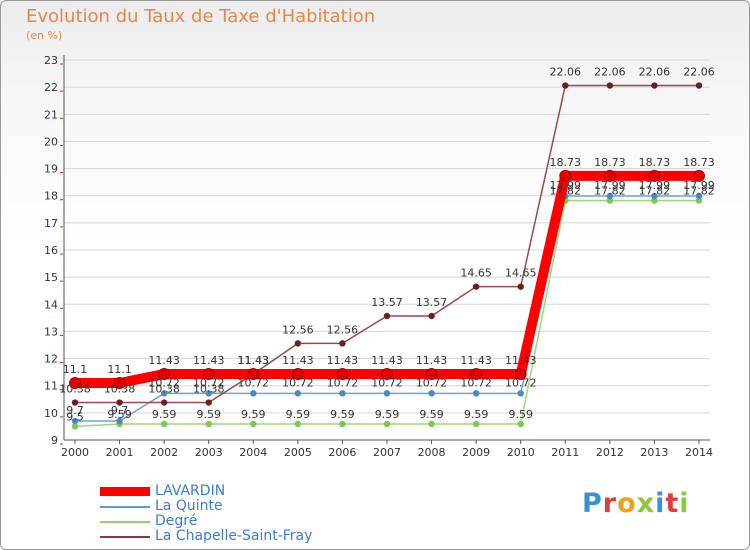 The image size is (750, 550). What do you see at coordinates (209, 452) in the screenshot?
I see `x-tick-label: 2003` at bounding box center [209, 452].